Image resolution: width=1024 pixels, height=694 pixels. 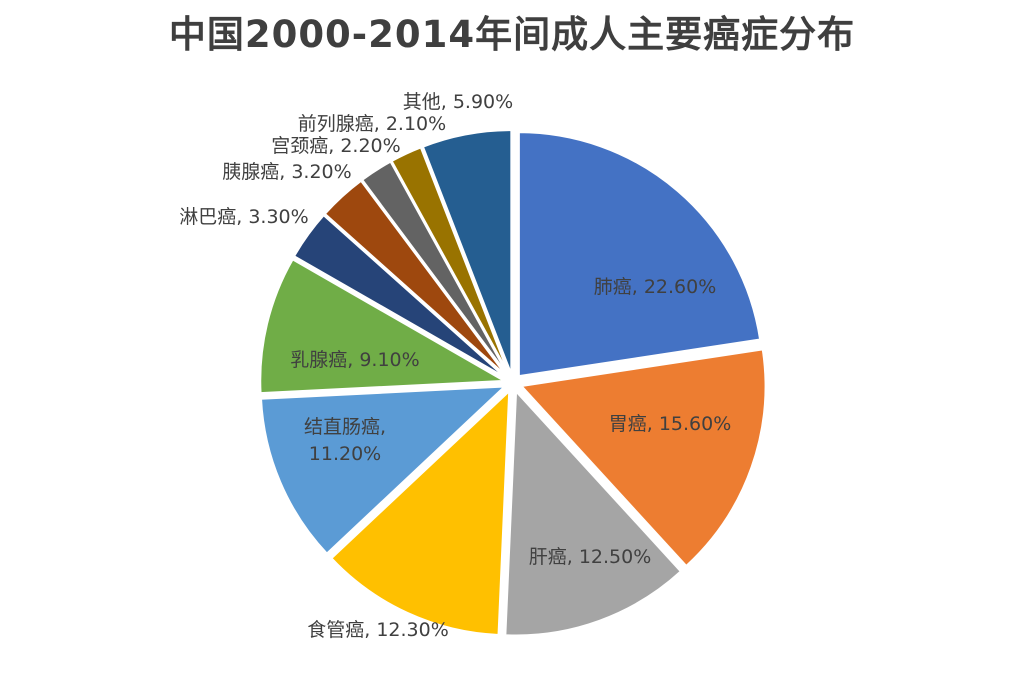 What do you see at coordinates (590, 557) in the screenshot?
I see `slice-label-3: 肝癌, 12.50%` at bounding box center [590, 557].